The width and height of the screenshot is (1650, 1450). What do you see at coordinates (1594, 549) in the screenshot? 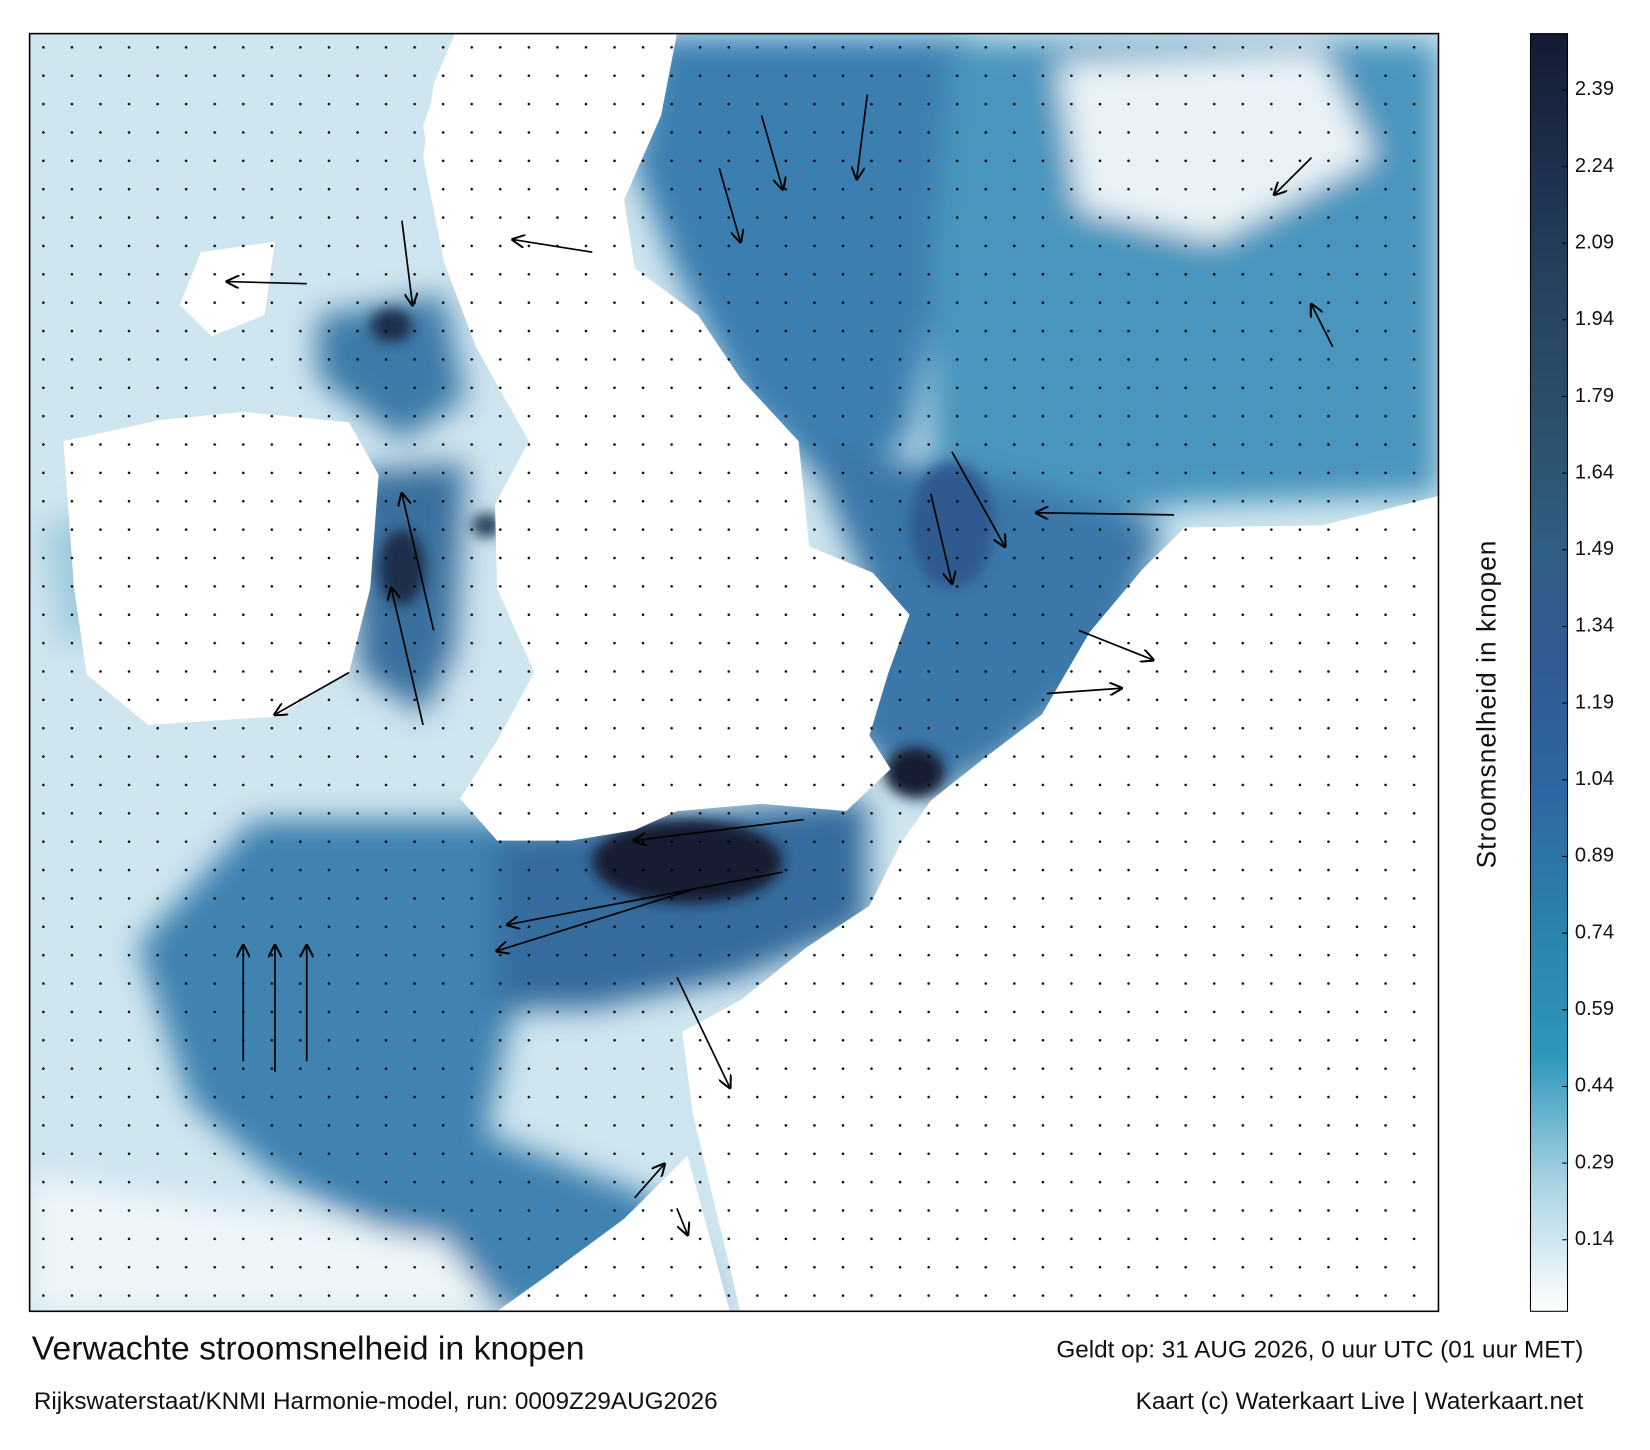
I see `colorbar-tick-label: 1.49` at bounding box center [1594, 549].